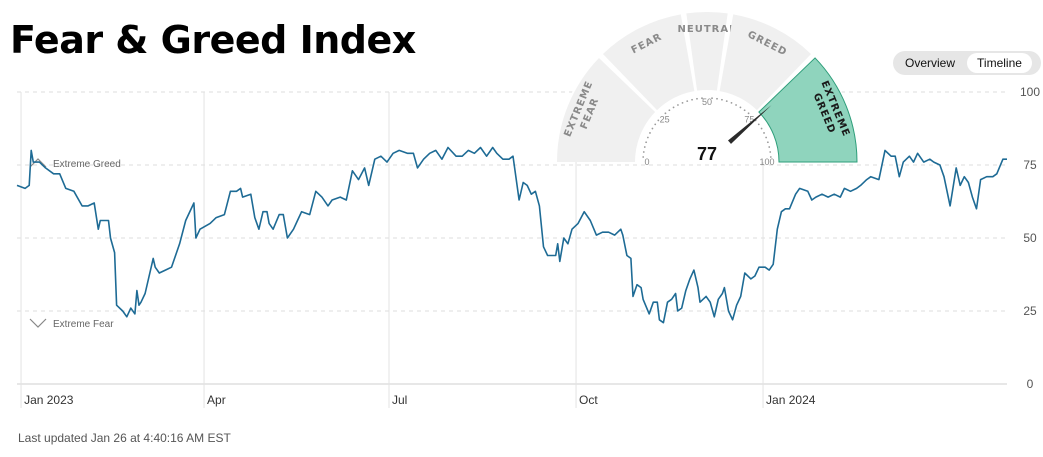 This screenshot has width=1043, height=457. I want to click on gauge-zone-extreme-greed, so click(808, 110).